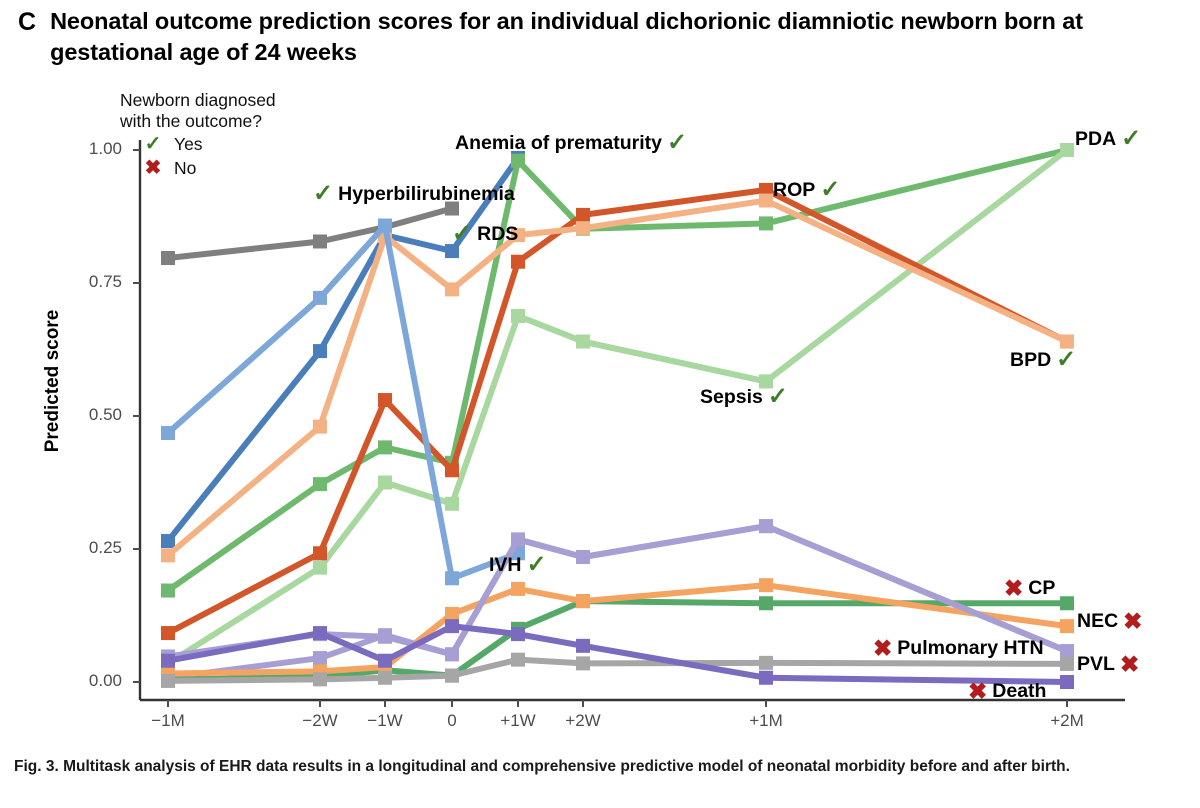 The image size is (1200, 808). I want to click on y-tick-label: 0.75, so click(105, 281).